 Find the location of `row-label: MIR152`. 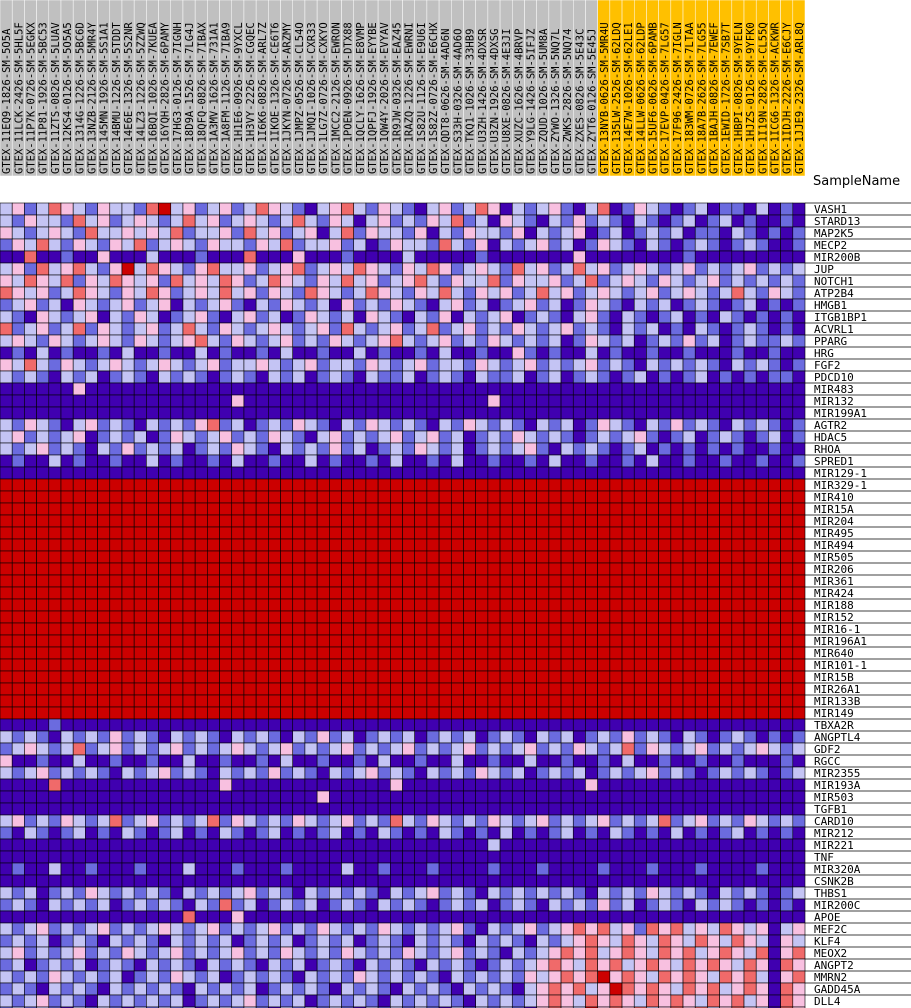

row-label: MIR152 is located at coordinates (834, 617).